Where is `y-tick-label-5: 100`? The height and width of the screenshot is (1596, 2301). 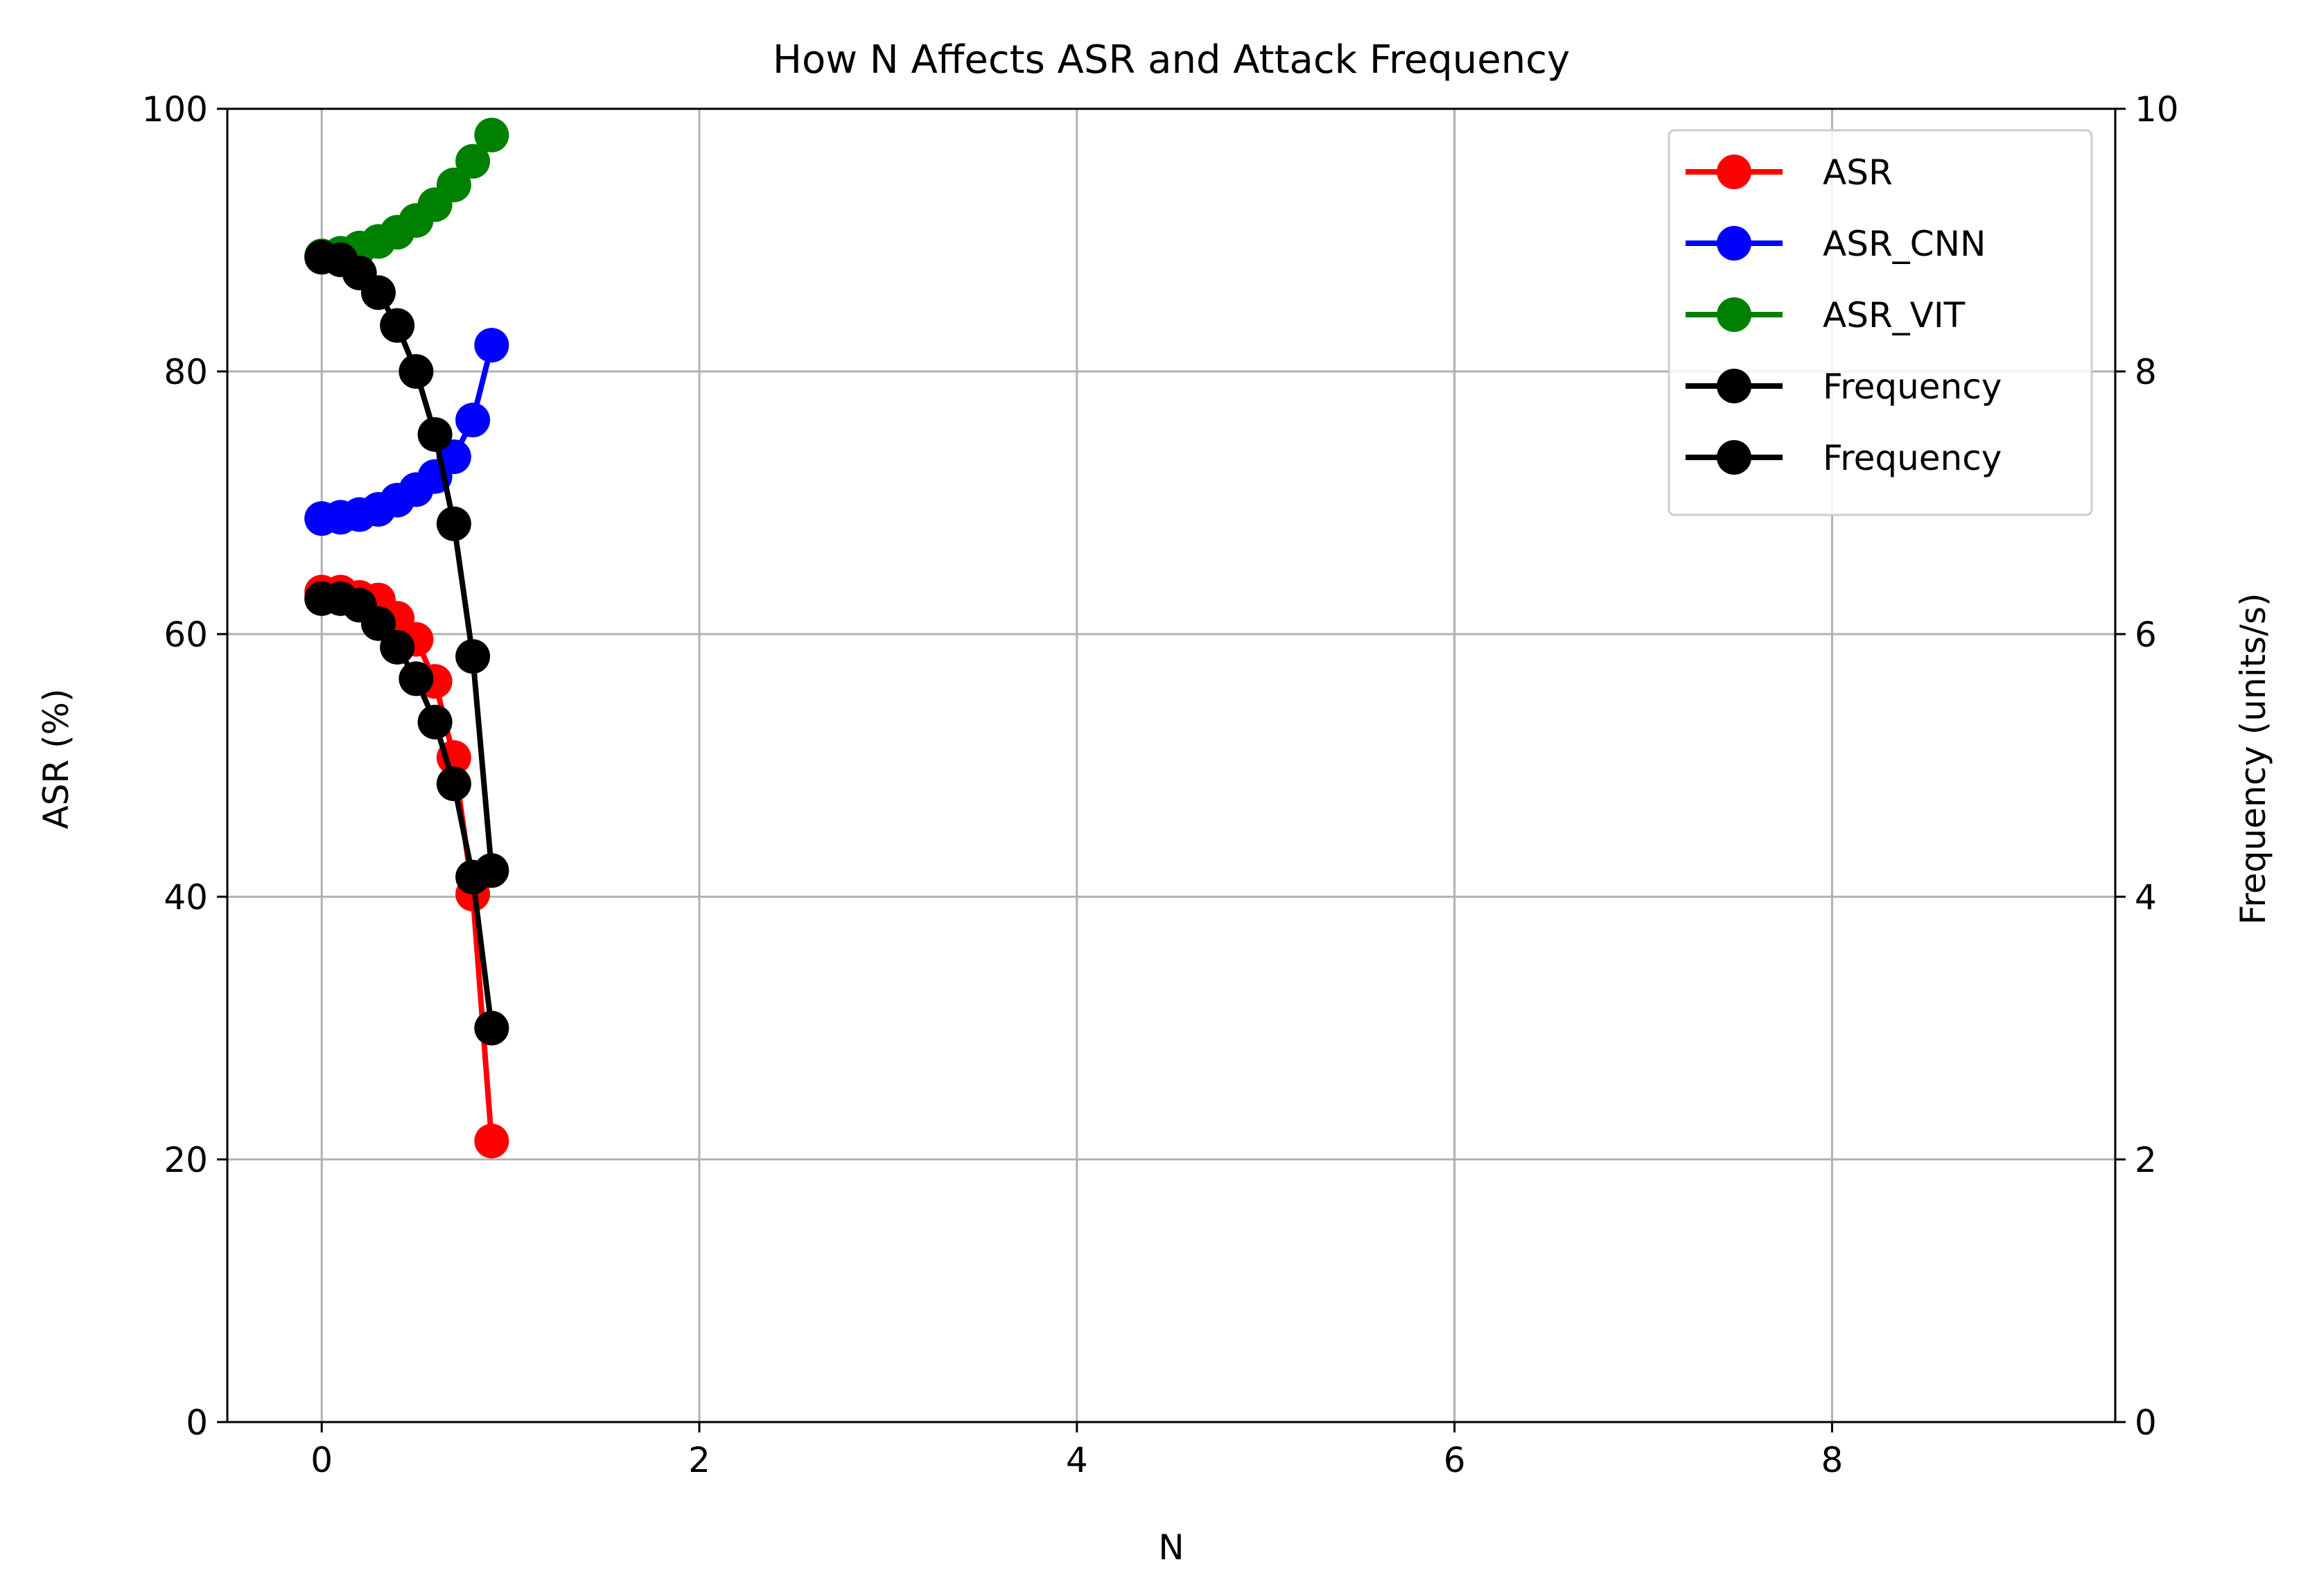 y-tick-label-5: 100 is located at coordinates (175, 109).